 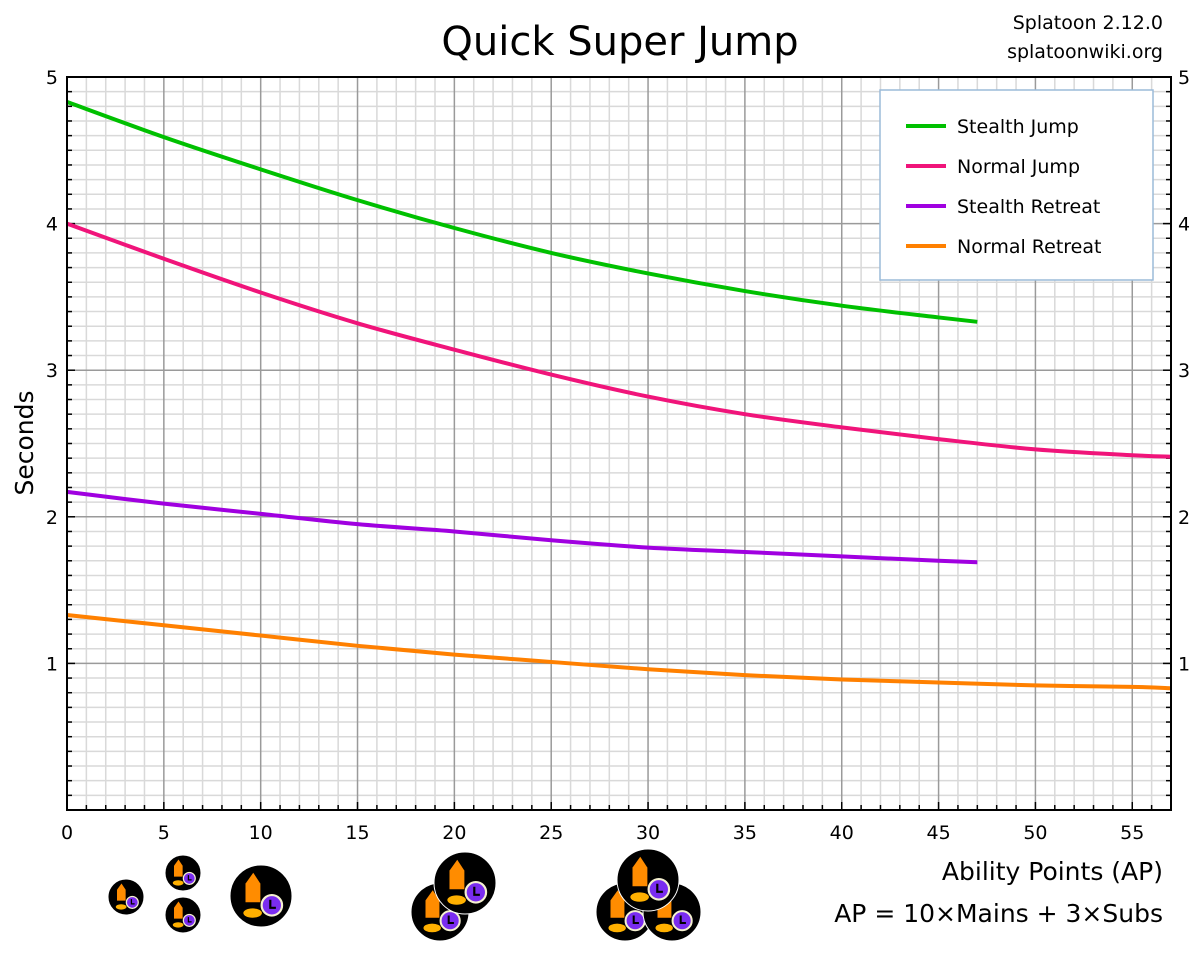 I want to click on x-tick-label: 25, so click(x=551, y=833).